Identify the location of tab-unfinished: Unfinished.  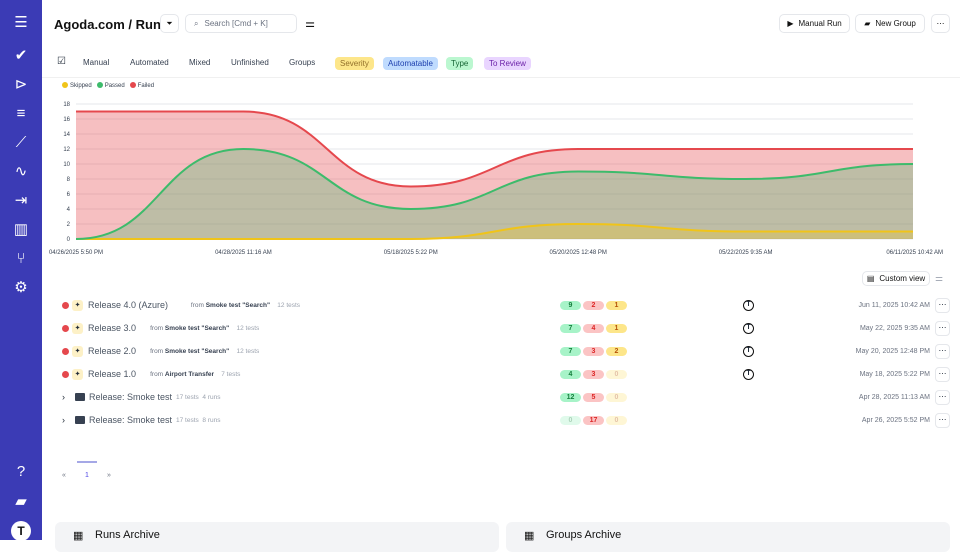
(250, 62).